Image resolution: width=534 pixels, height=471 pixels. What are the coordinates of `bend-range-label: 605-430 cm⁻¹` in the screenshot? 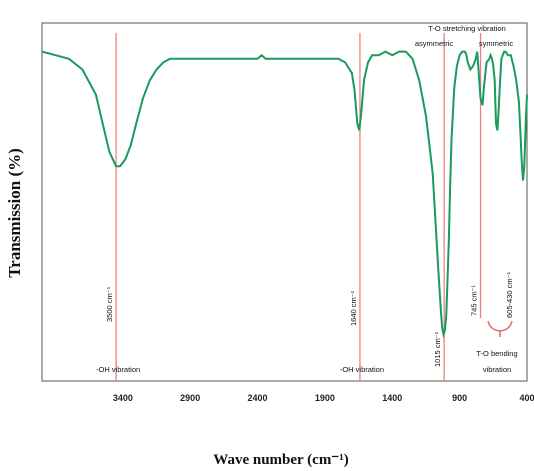 It's located at (509, 294).